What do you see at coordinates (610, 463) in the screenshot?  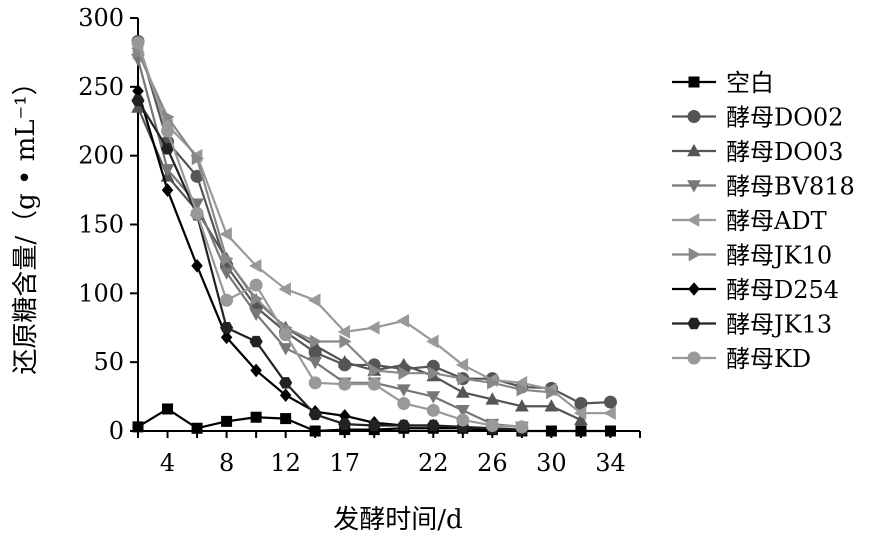 I see `x-tick-label: 34` at bounding box center [610, 463].